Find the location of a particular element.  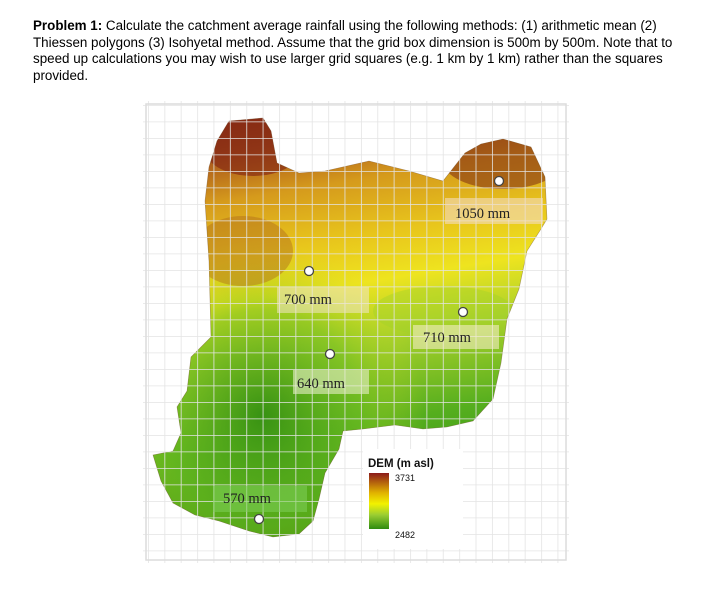

gauge-710: 710 mm is located at coordinates (456, 327).